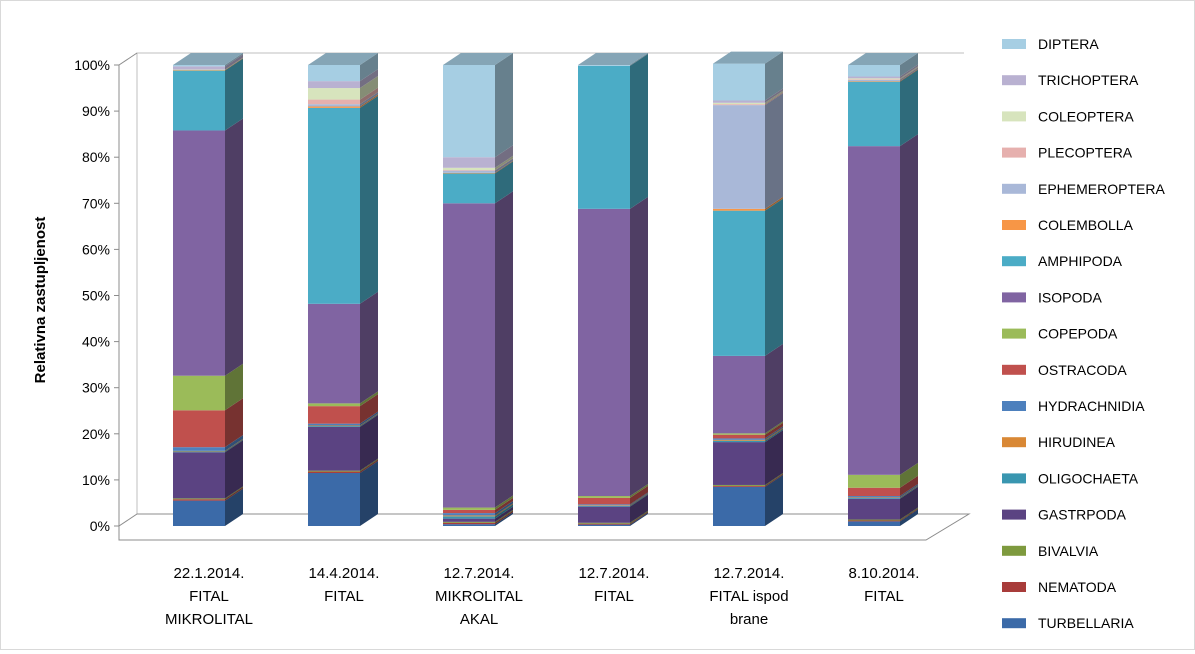 This screenshot has height=654, width=1195. What do you see at coordinates (1088, 478) in the screenshot?
I see `legend-label: OLIGOCHAETA` at bounding box center [1088, 478].